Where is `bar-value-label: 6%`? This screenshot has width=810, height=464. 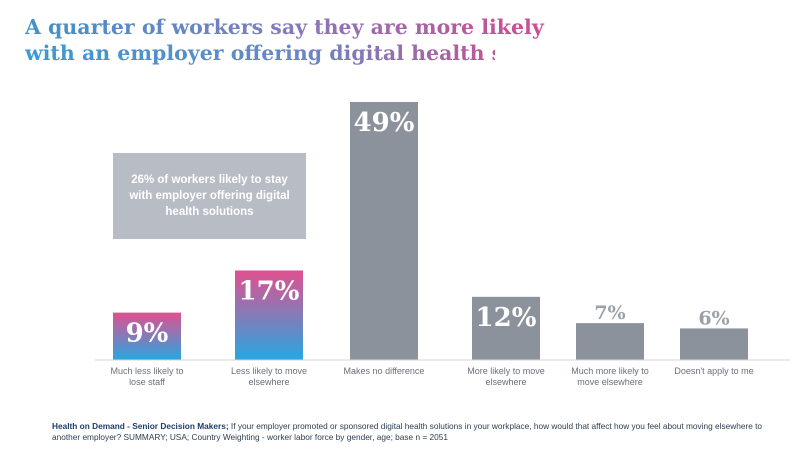
bar-value-label: 6% is located at coordinates (713, 318).